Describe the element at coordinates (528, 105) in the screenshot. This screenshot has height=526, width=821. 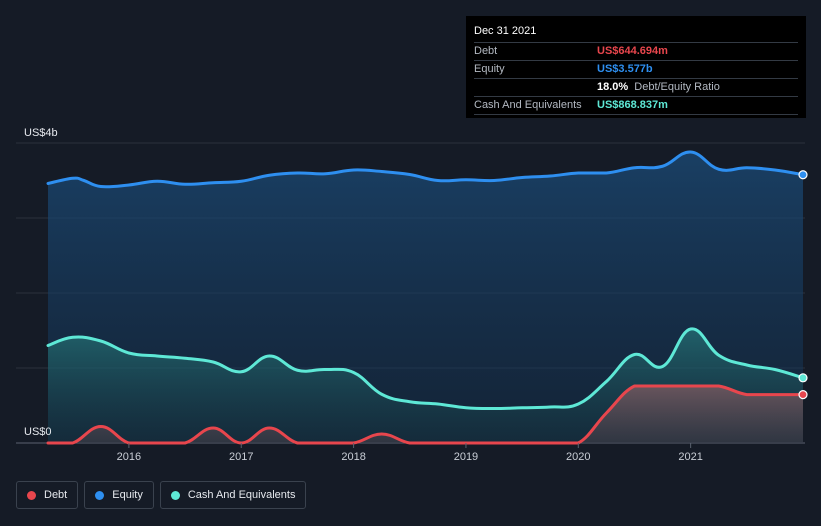
I see `tooltip-cash-label: Cash And Equivalents` at that location.